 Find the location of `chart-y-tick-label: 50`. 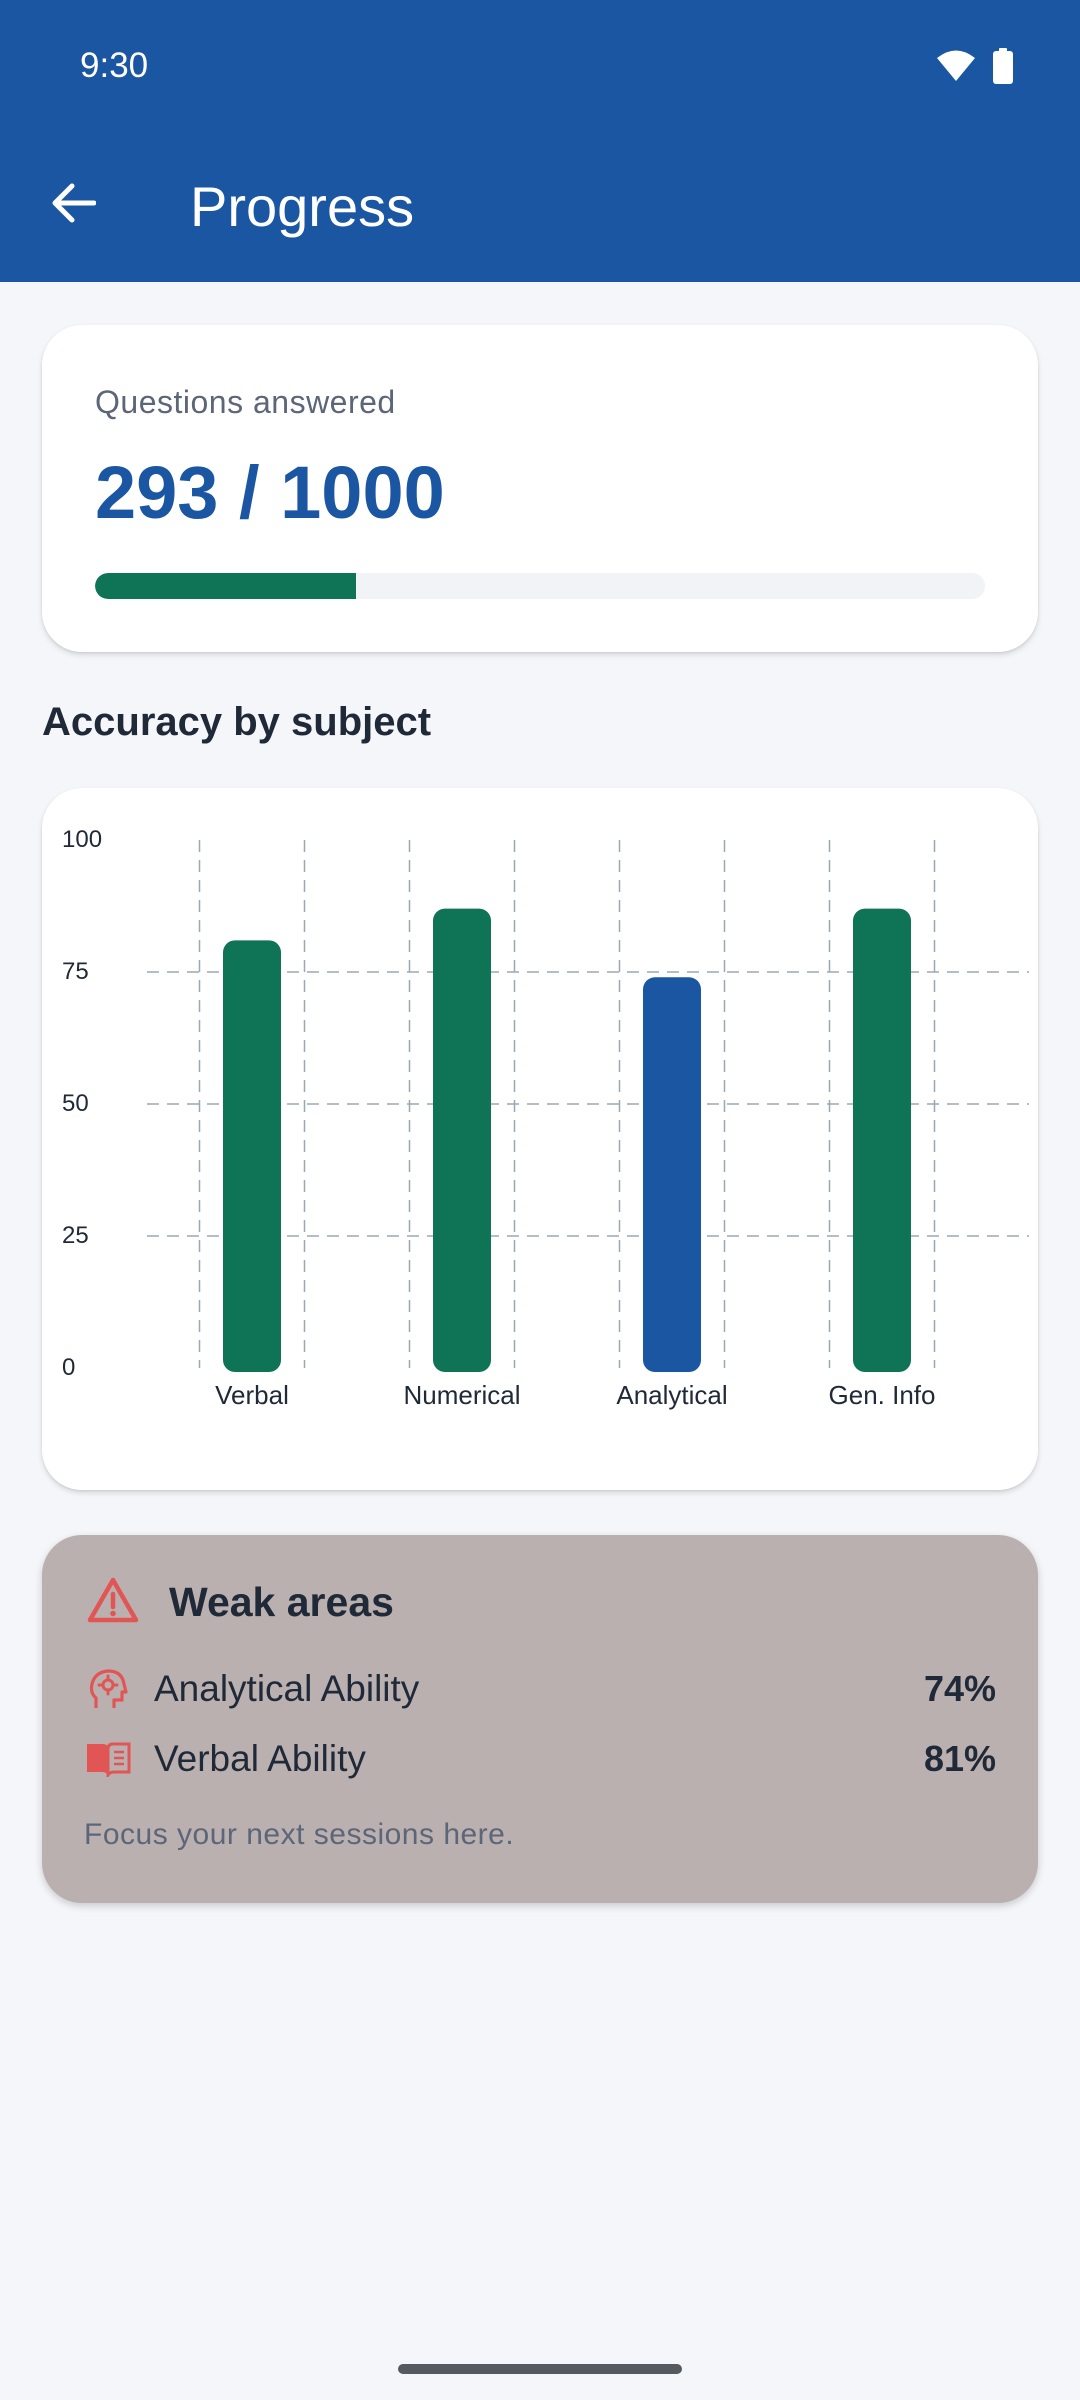

chart-y-tick-label: 50 is located at coordinates (75, 1103).